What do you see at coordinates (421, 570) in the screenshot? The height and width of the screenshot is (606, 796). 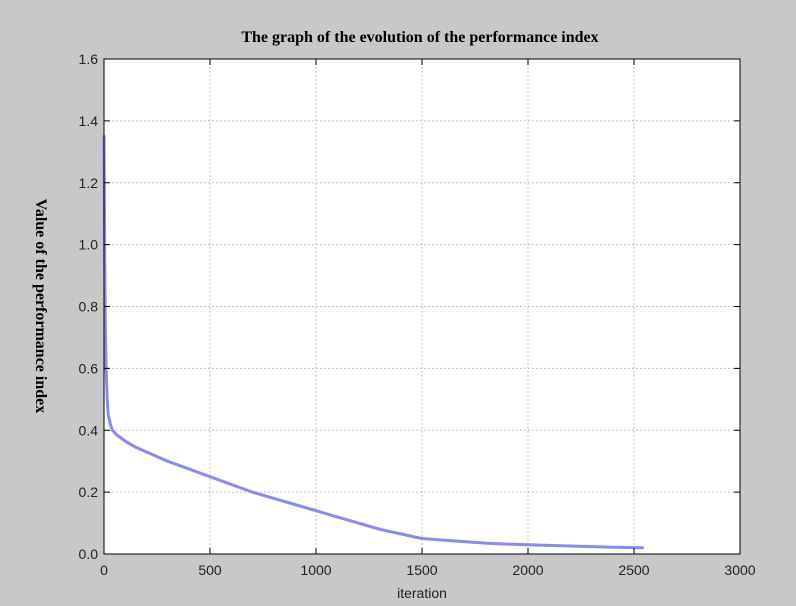 I see `x-tick-label: 1500` at bounding box center [421, 570].